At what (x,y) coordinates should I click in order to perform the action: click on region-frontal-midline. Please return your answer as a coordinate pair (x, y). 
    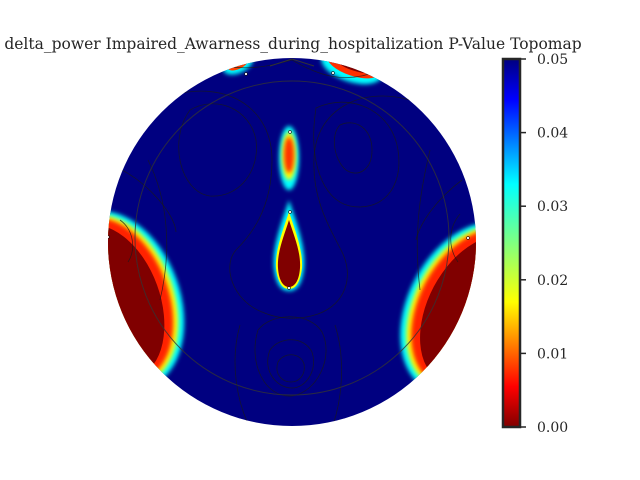
    Looking at the image, I should click on (289, 158).